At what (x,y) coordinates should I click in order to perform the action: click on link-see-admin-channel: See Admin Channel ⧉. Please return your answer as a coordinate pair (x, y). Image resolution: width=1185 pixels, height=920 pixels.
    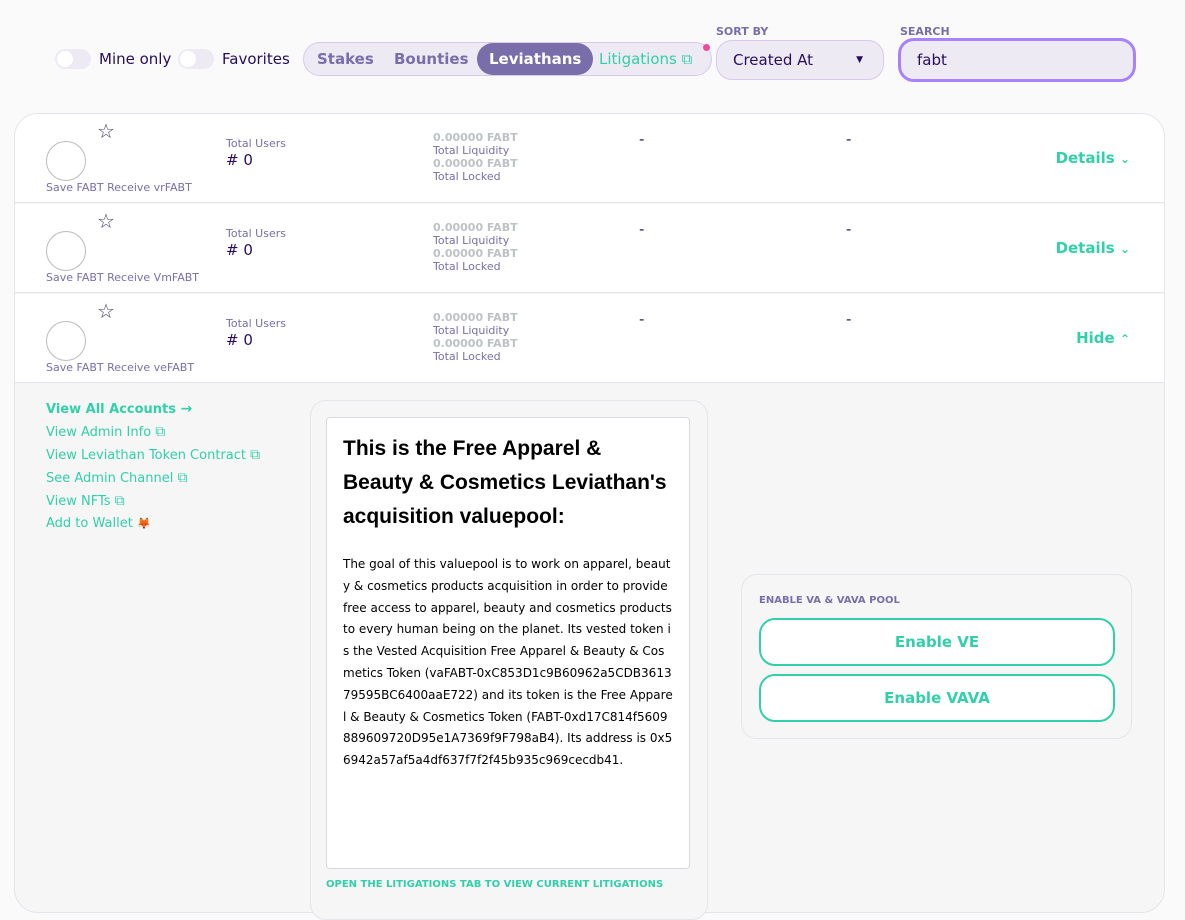
    Looking at the image, I should click on (116, 478).